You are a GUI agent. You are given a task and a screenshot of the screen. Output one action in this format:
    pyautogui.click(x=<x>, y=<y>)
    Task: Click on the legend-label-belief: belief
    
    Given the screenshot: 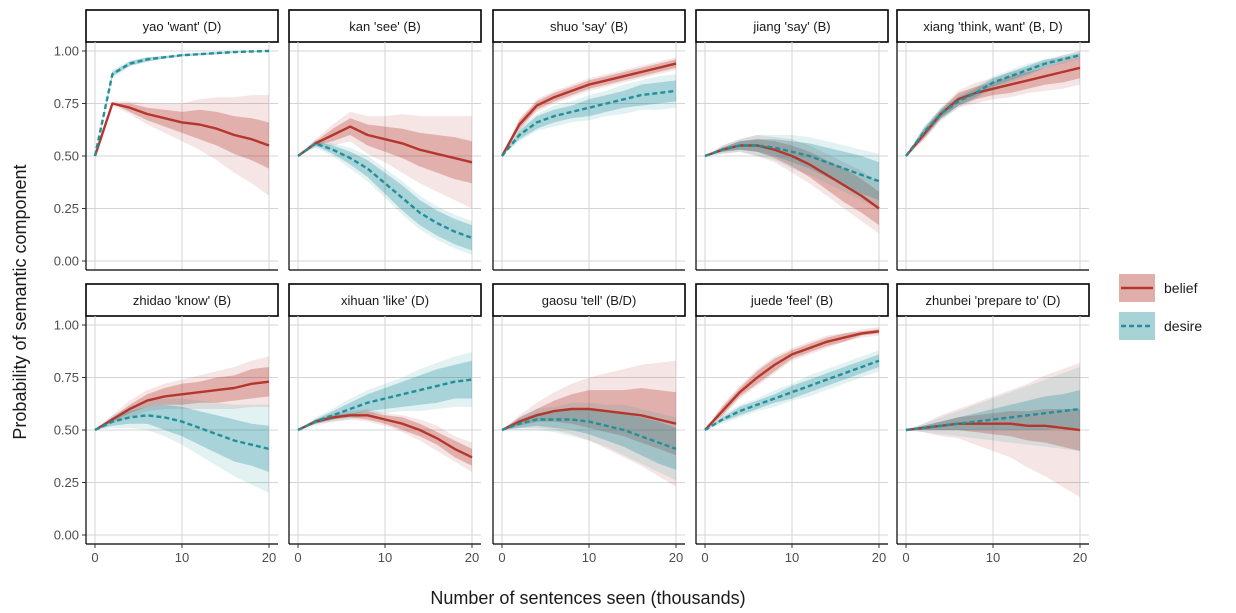 What is the action you would take?
    pyautogui.click(x=1181, y=288)
    